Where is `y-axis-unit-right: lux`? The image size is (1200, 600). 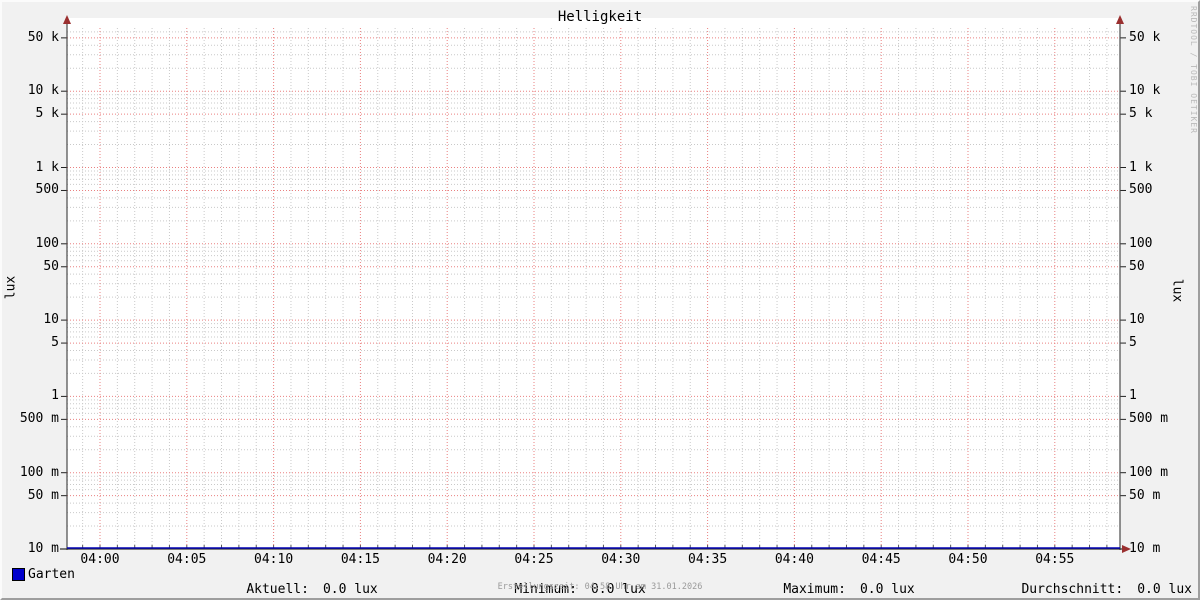
y-axis-unit-right: lux is located at coordinates (1177, 290).